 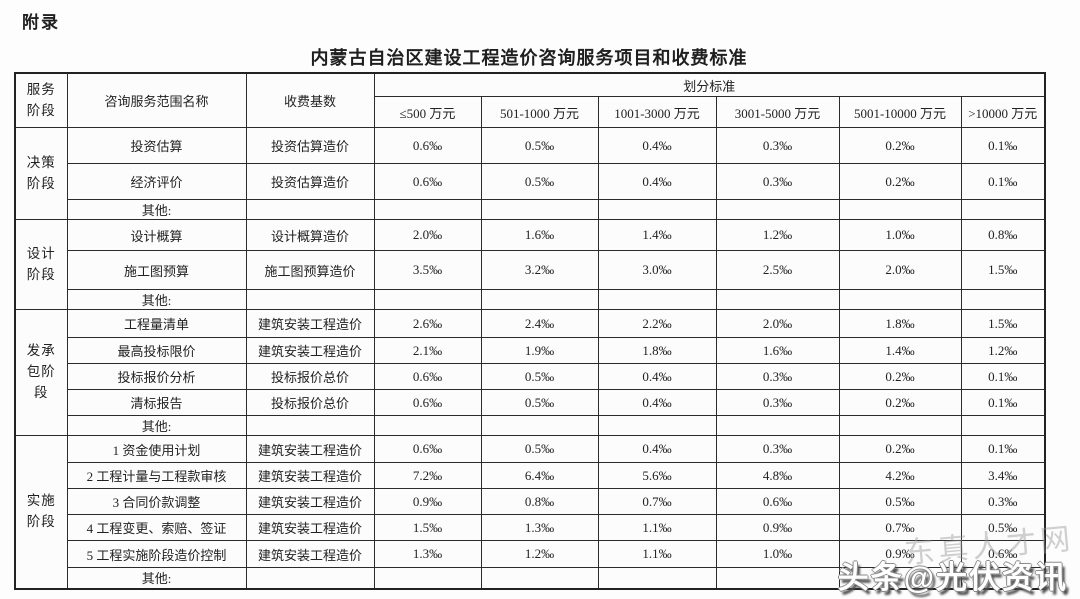 I want to click on stage-label-line: 发承, so click(x=41, y=351).